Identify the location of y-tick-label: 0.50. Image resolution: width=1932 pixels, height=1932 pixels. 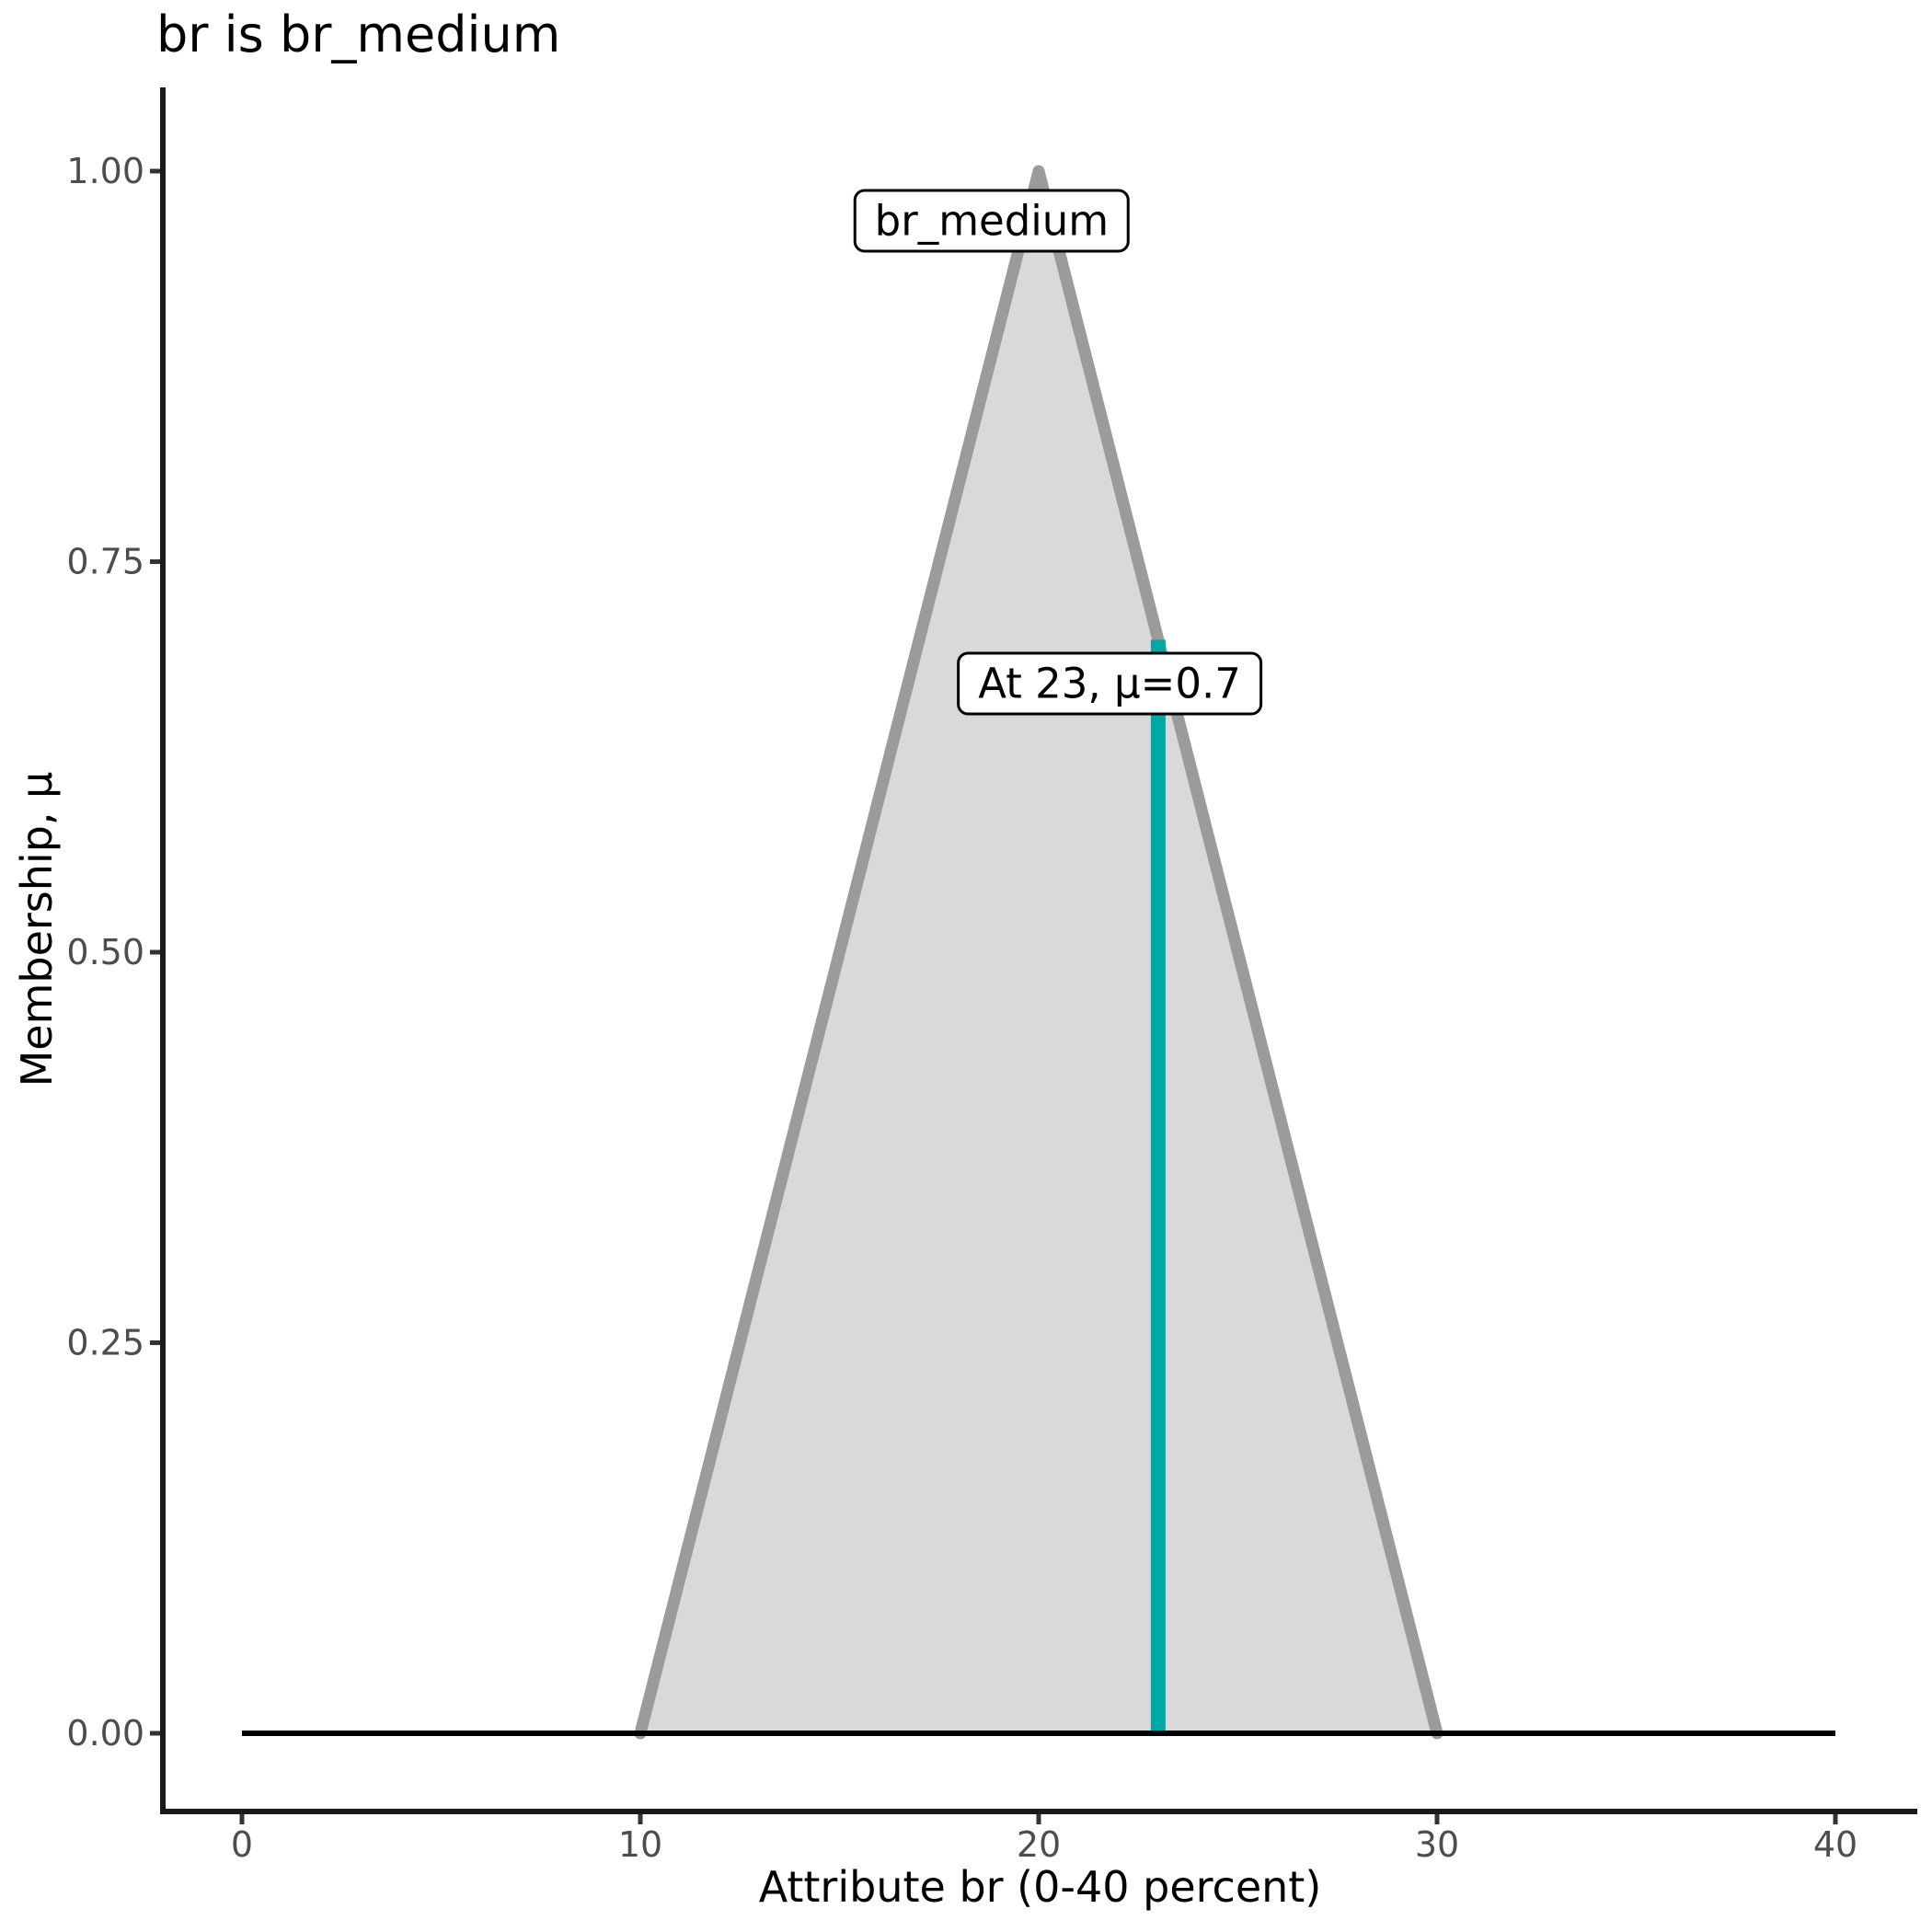
(105, 952).